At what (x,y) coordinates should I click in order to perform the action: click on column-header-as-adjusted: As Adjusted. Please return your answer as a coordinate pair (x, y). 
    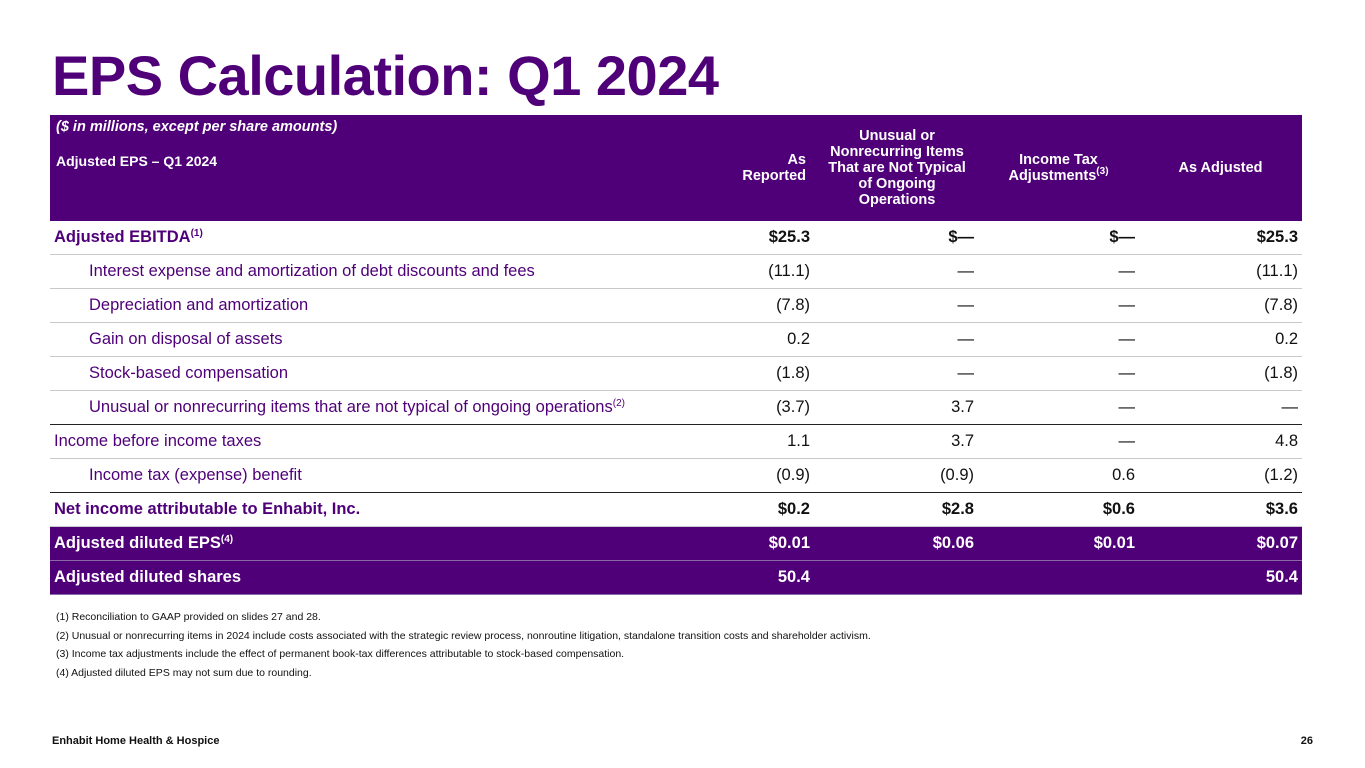
    Looking at the image, I should click on (1220, 168).